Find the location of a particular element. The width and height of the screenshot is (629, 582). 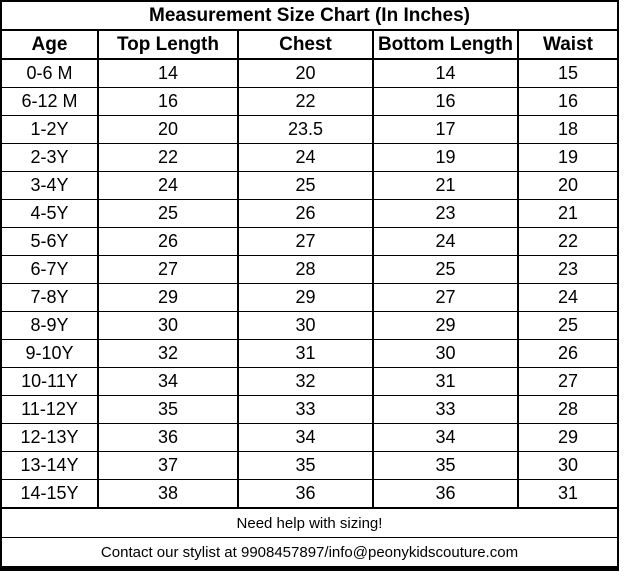

table-row: 11-12Y 35 33 33 28 is located at coordinates (309, 409).